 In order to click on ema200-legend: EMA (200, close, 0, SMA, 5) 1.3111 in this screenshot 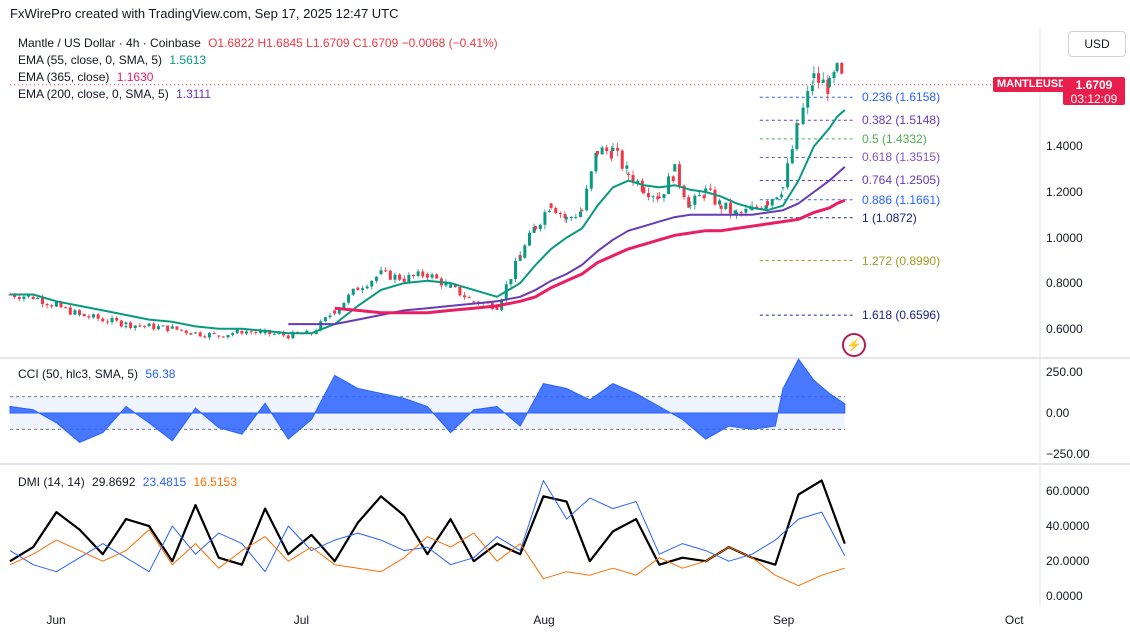, I will do `click(116, 94)`.